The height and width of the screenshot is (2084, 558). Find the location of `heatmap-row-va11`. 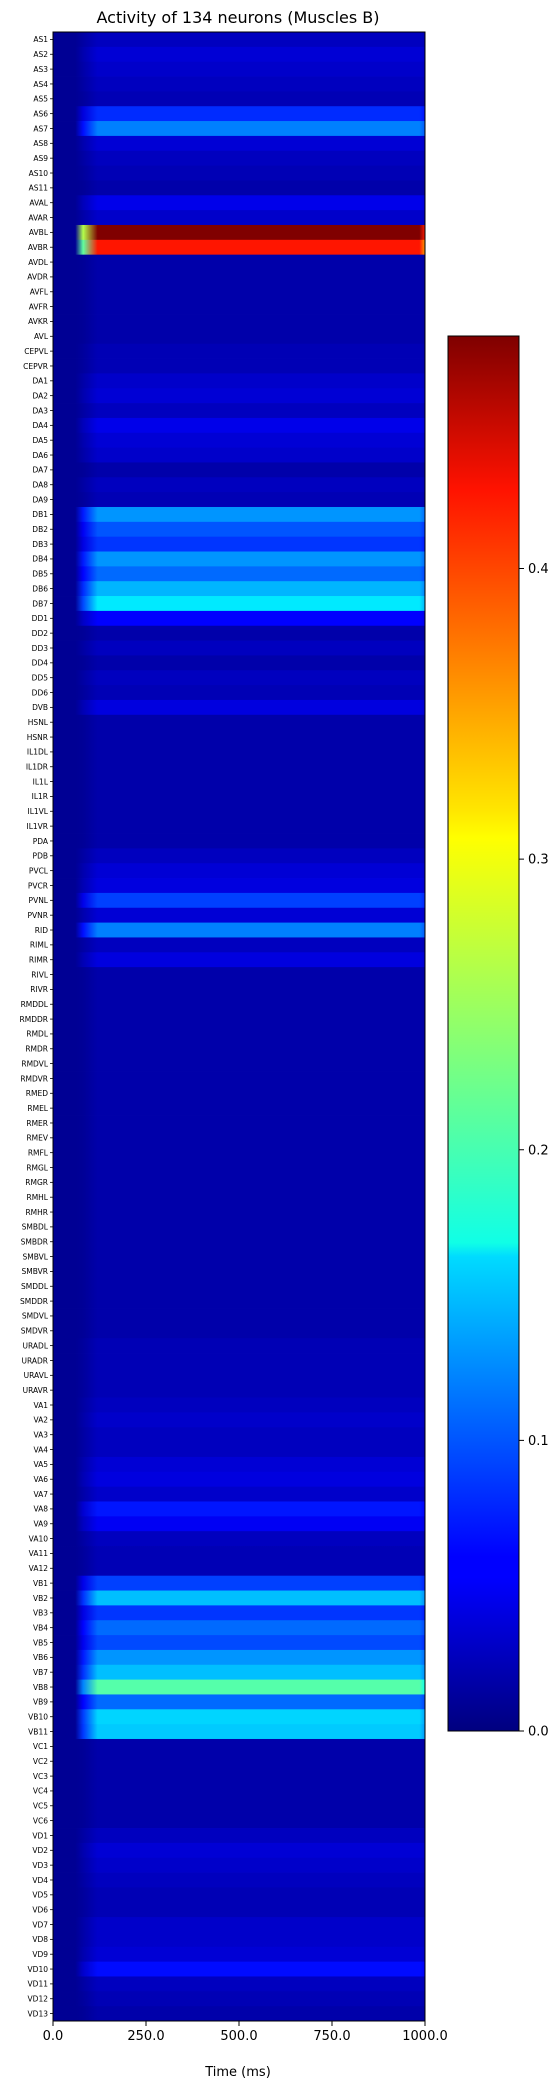

heatmap-row-va11 is located at coordinates (239, 1554).